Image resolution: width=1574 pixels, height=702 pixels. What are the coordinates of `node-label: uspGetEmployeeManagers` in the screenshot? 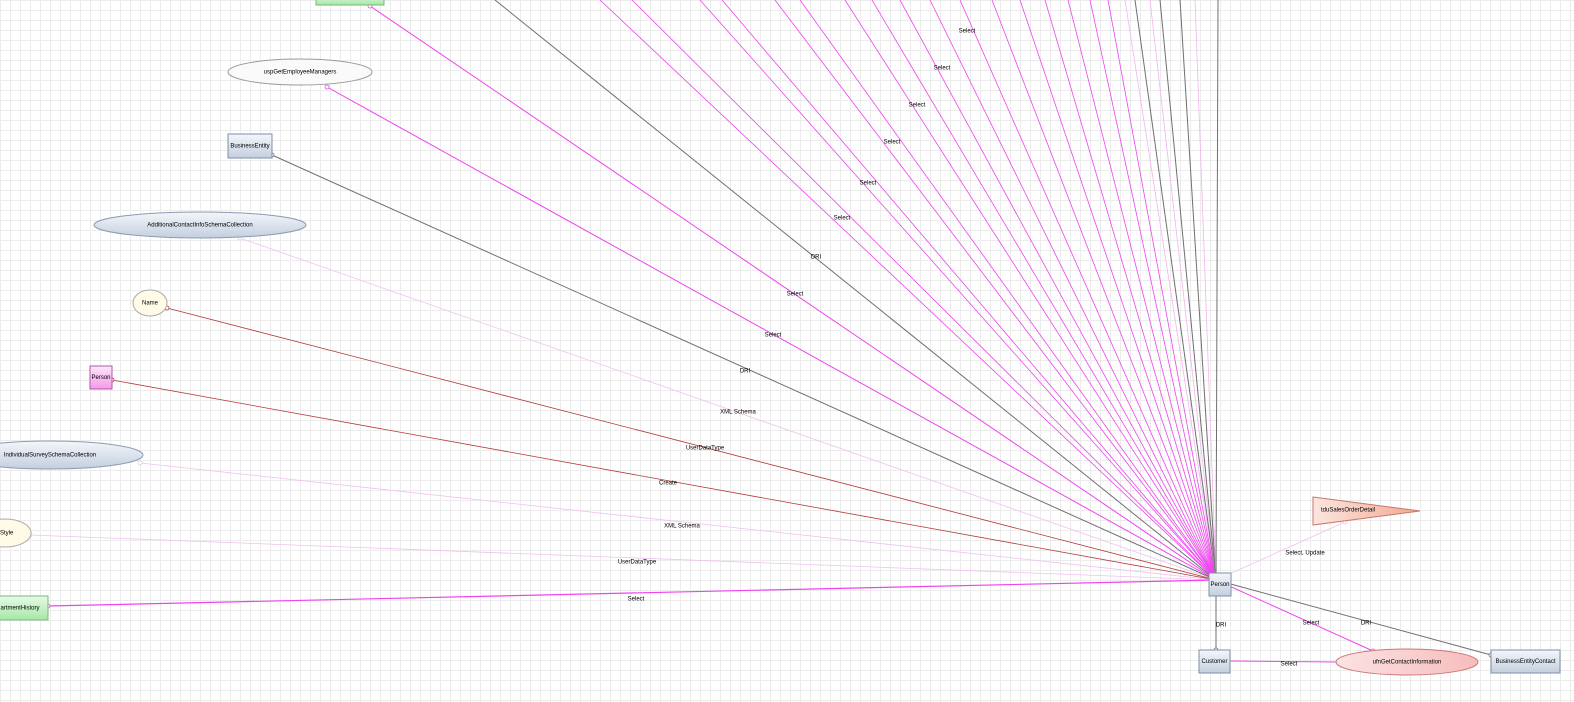 It's located at (300, 73).